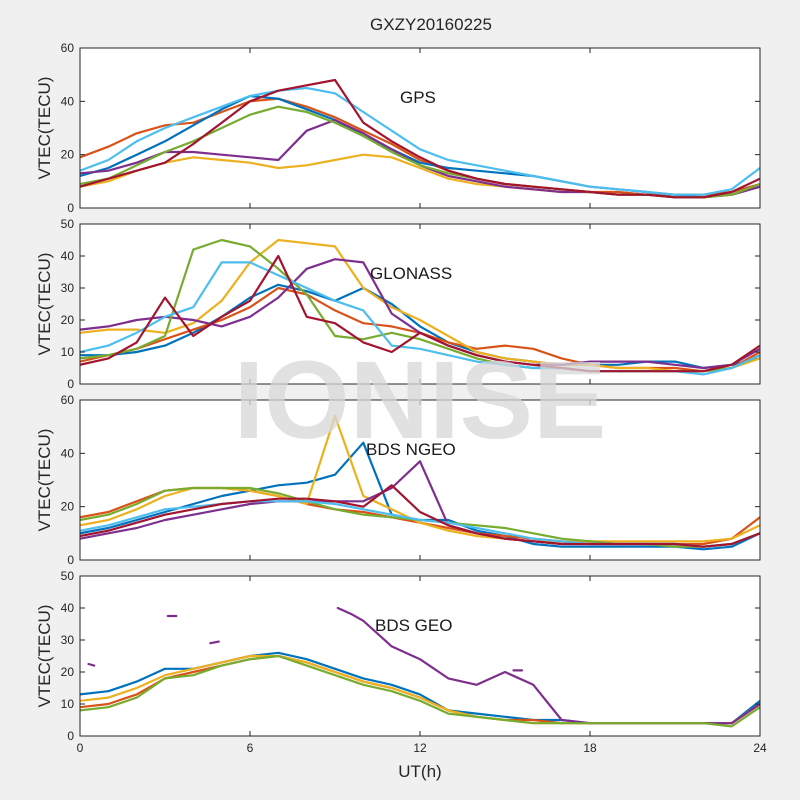 The image size is (800, 800). What do you see at coordinates (420, 748) in the screenshot?
I see `x-tick-label: 12` at bounding box center [420, 748].